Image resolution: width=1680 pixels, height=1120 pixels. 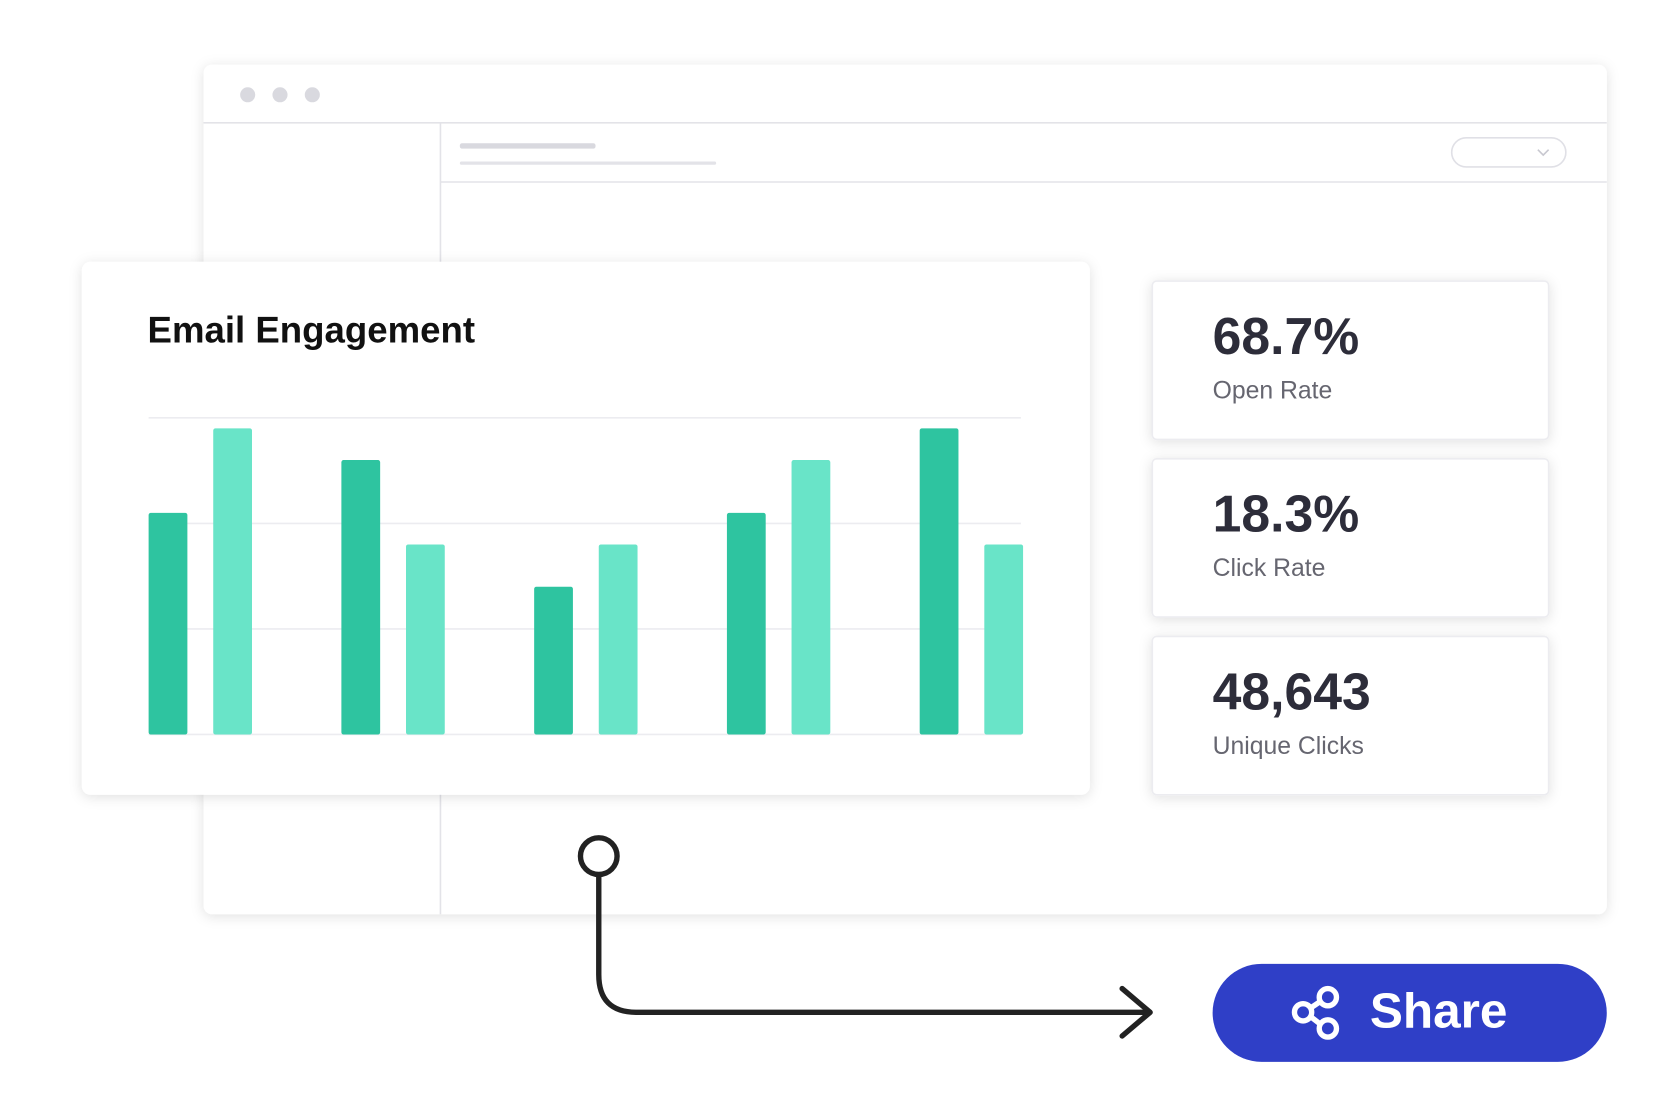 I want to click on button-background, so click(x=1409, y=1012).